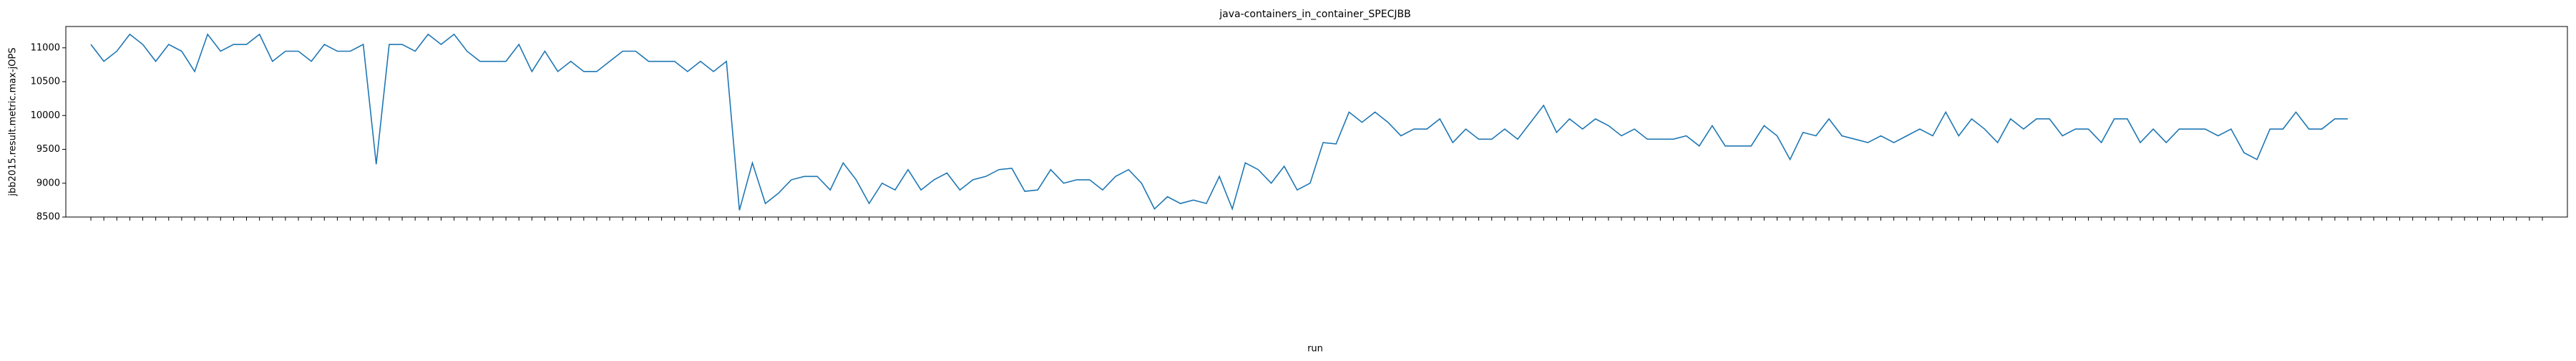  What do you see at coordinates (13, 121) in the screenshot?
I see `y-axis-label: jbb2015.result.metric.max-jOPS` at bounding box center [13, 121].